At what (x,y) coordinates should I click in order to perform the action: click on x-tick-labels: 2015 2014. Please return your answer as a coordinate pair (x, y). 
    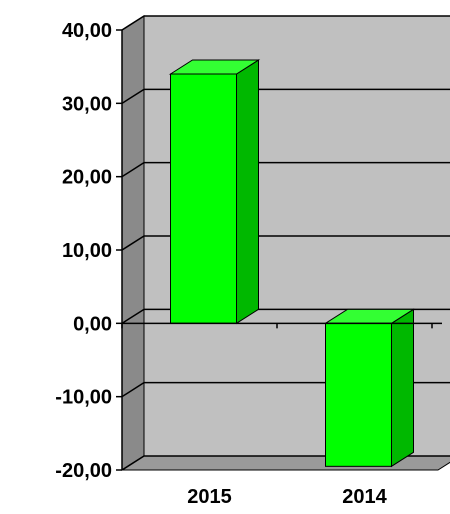
    Looking at the image, I should click on (287, 497).